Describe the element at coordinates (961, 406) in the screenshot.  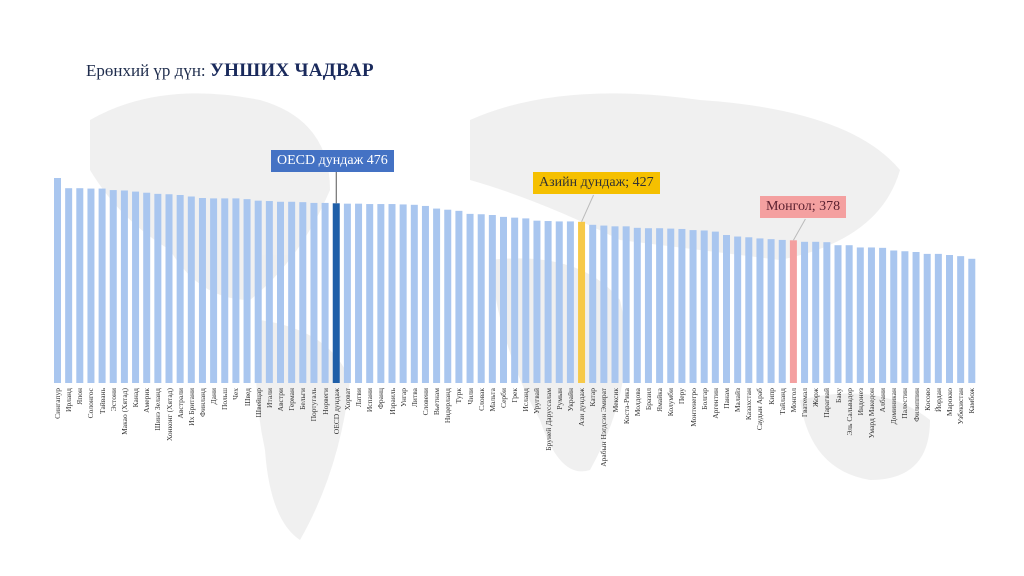
I see `x-tick-label: Узбекистан` at that location.